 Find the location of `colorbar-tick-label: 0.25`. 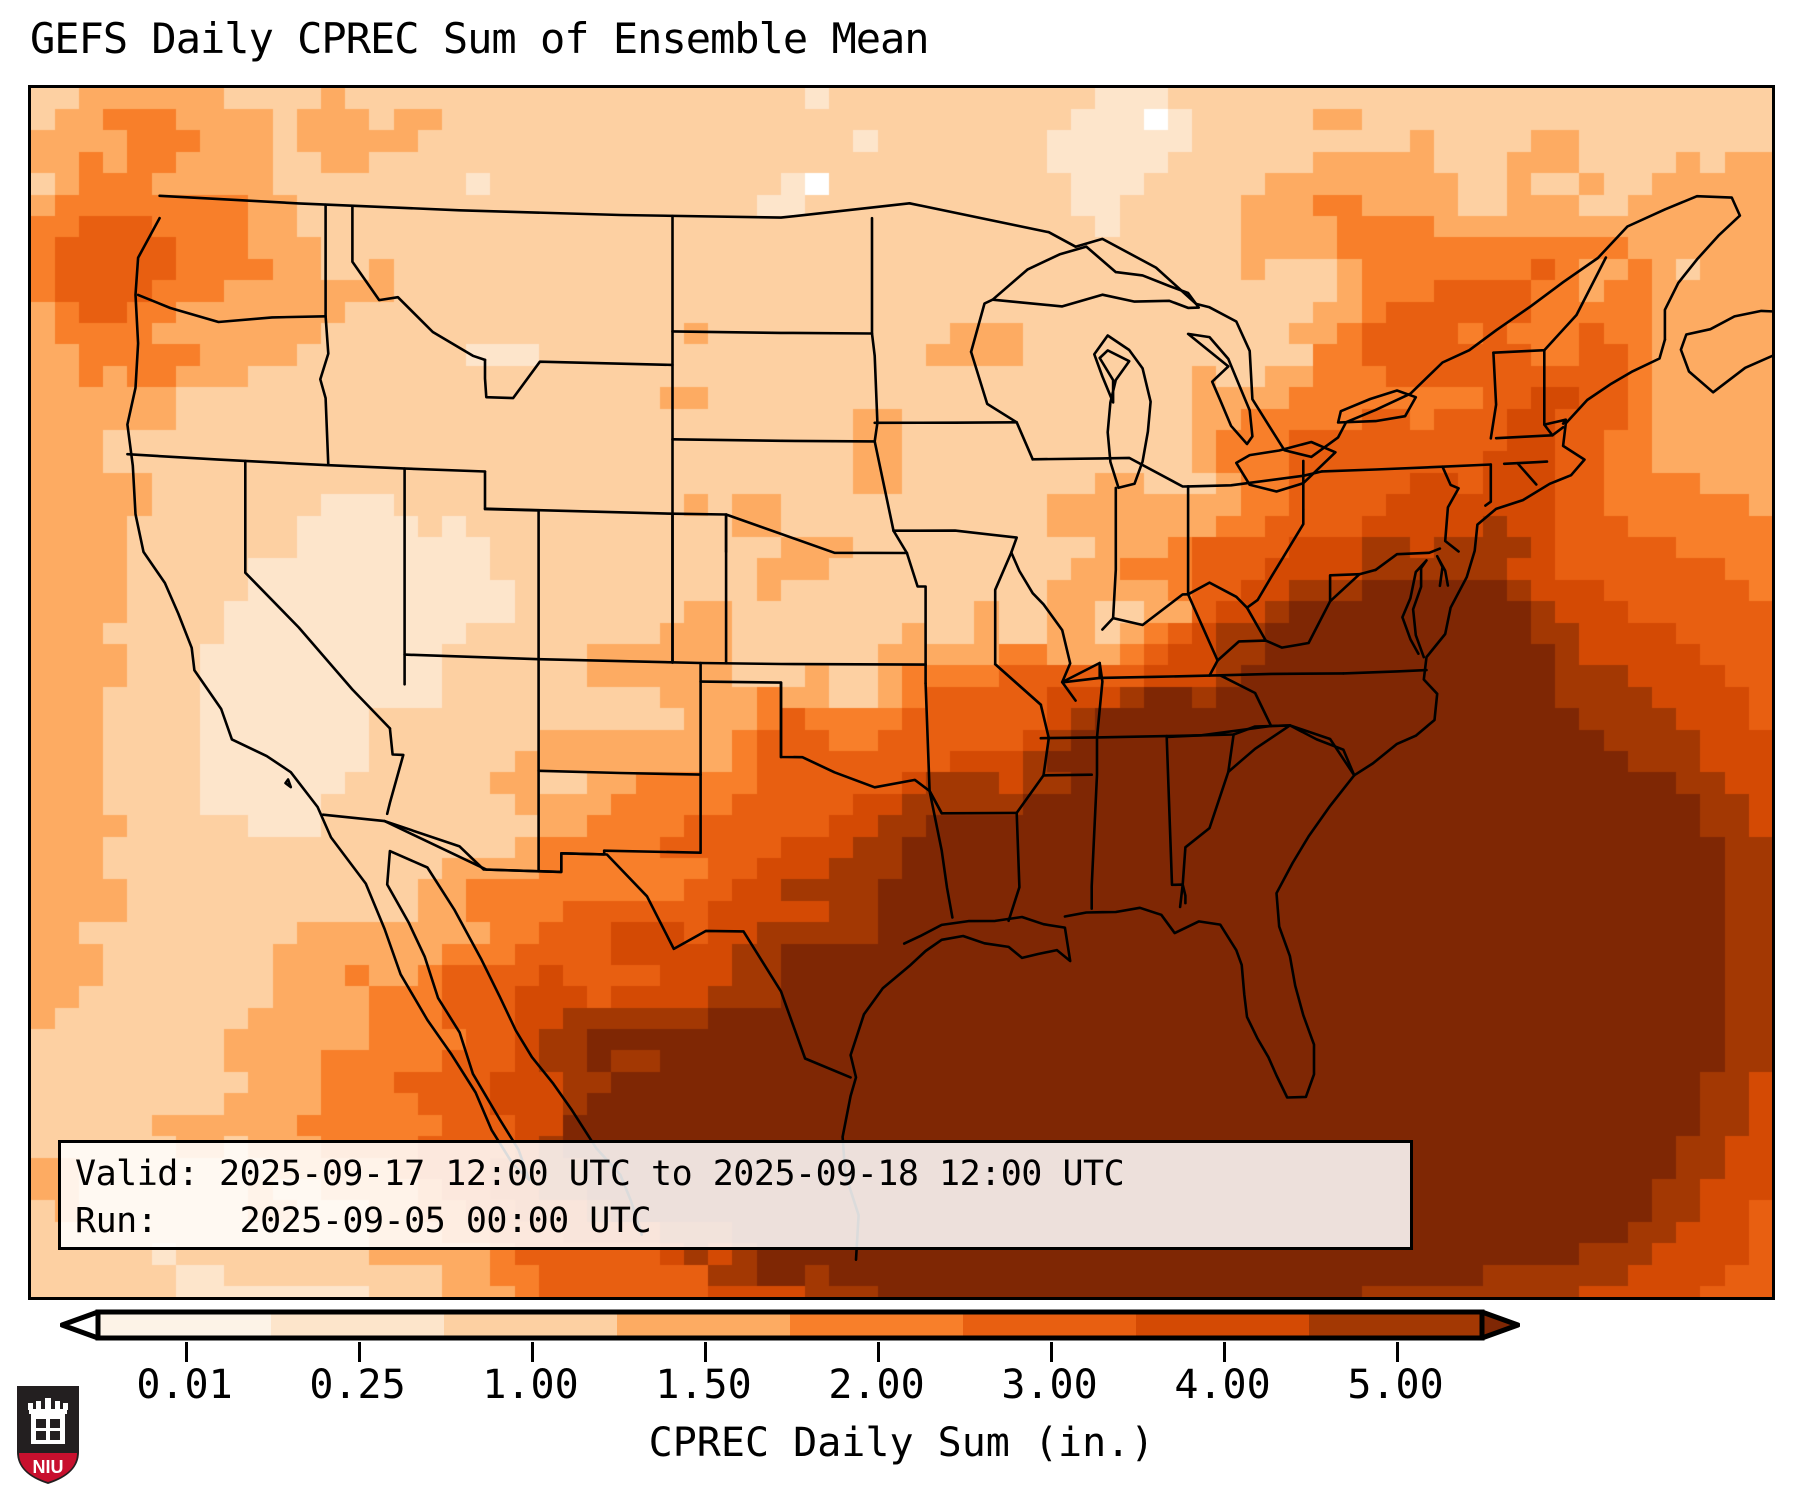

colorbar-tick-label: 0.25 is located at coordinates (357, 1385).